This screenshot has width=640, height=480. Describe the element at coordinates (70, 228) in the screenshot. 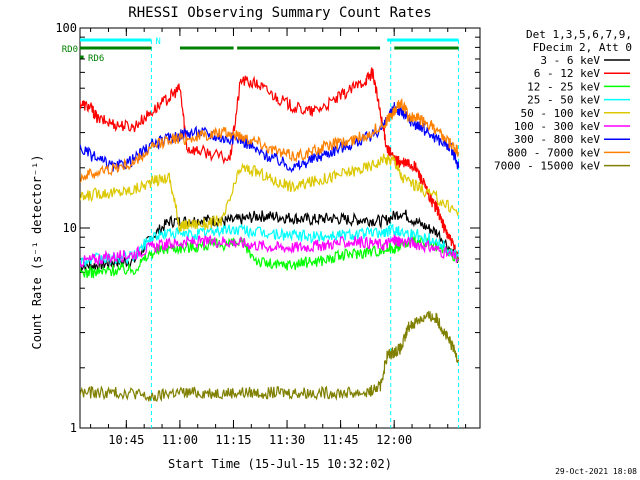

I see `y-tick-label: 10` at that location.